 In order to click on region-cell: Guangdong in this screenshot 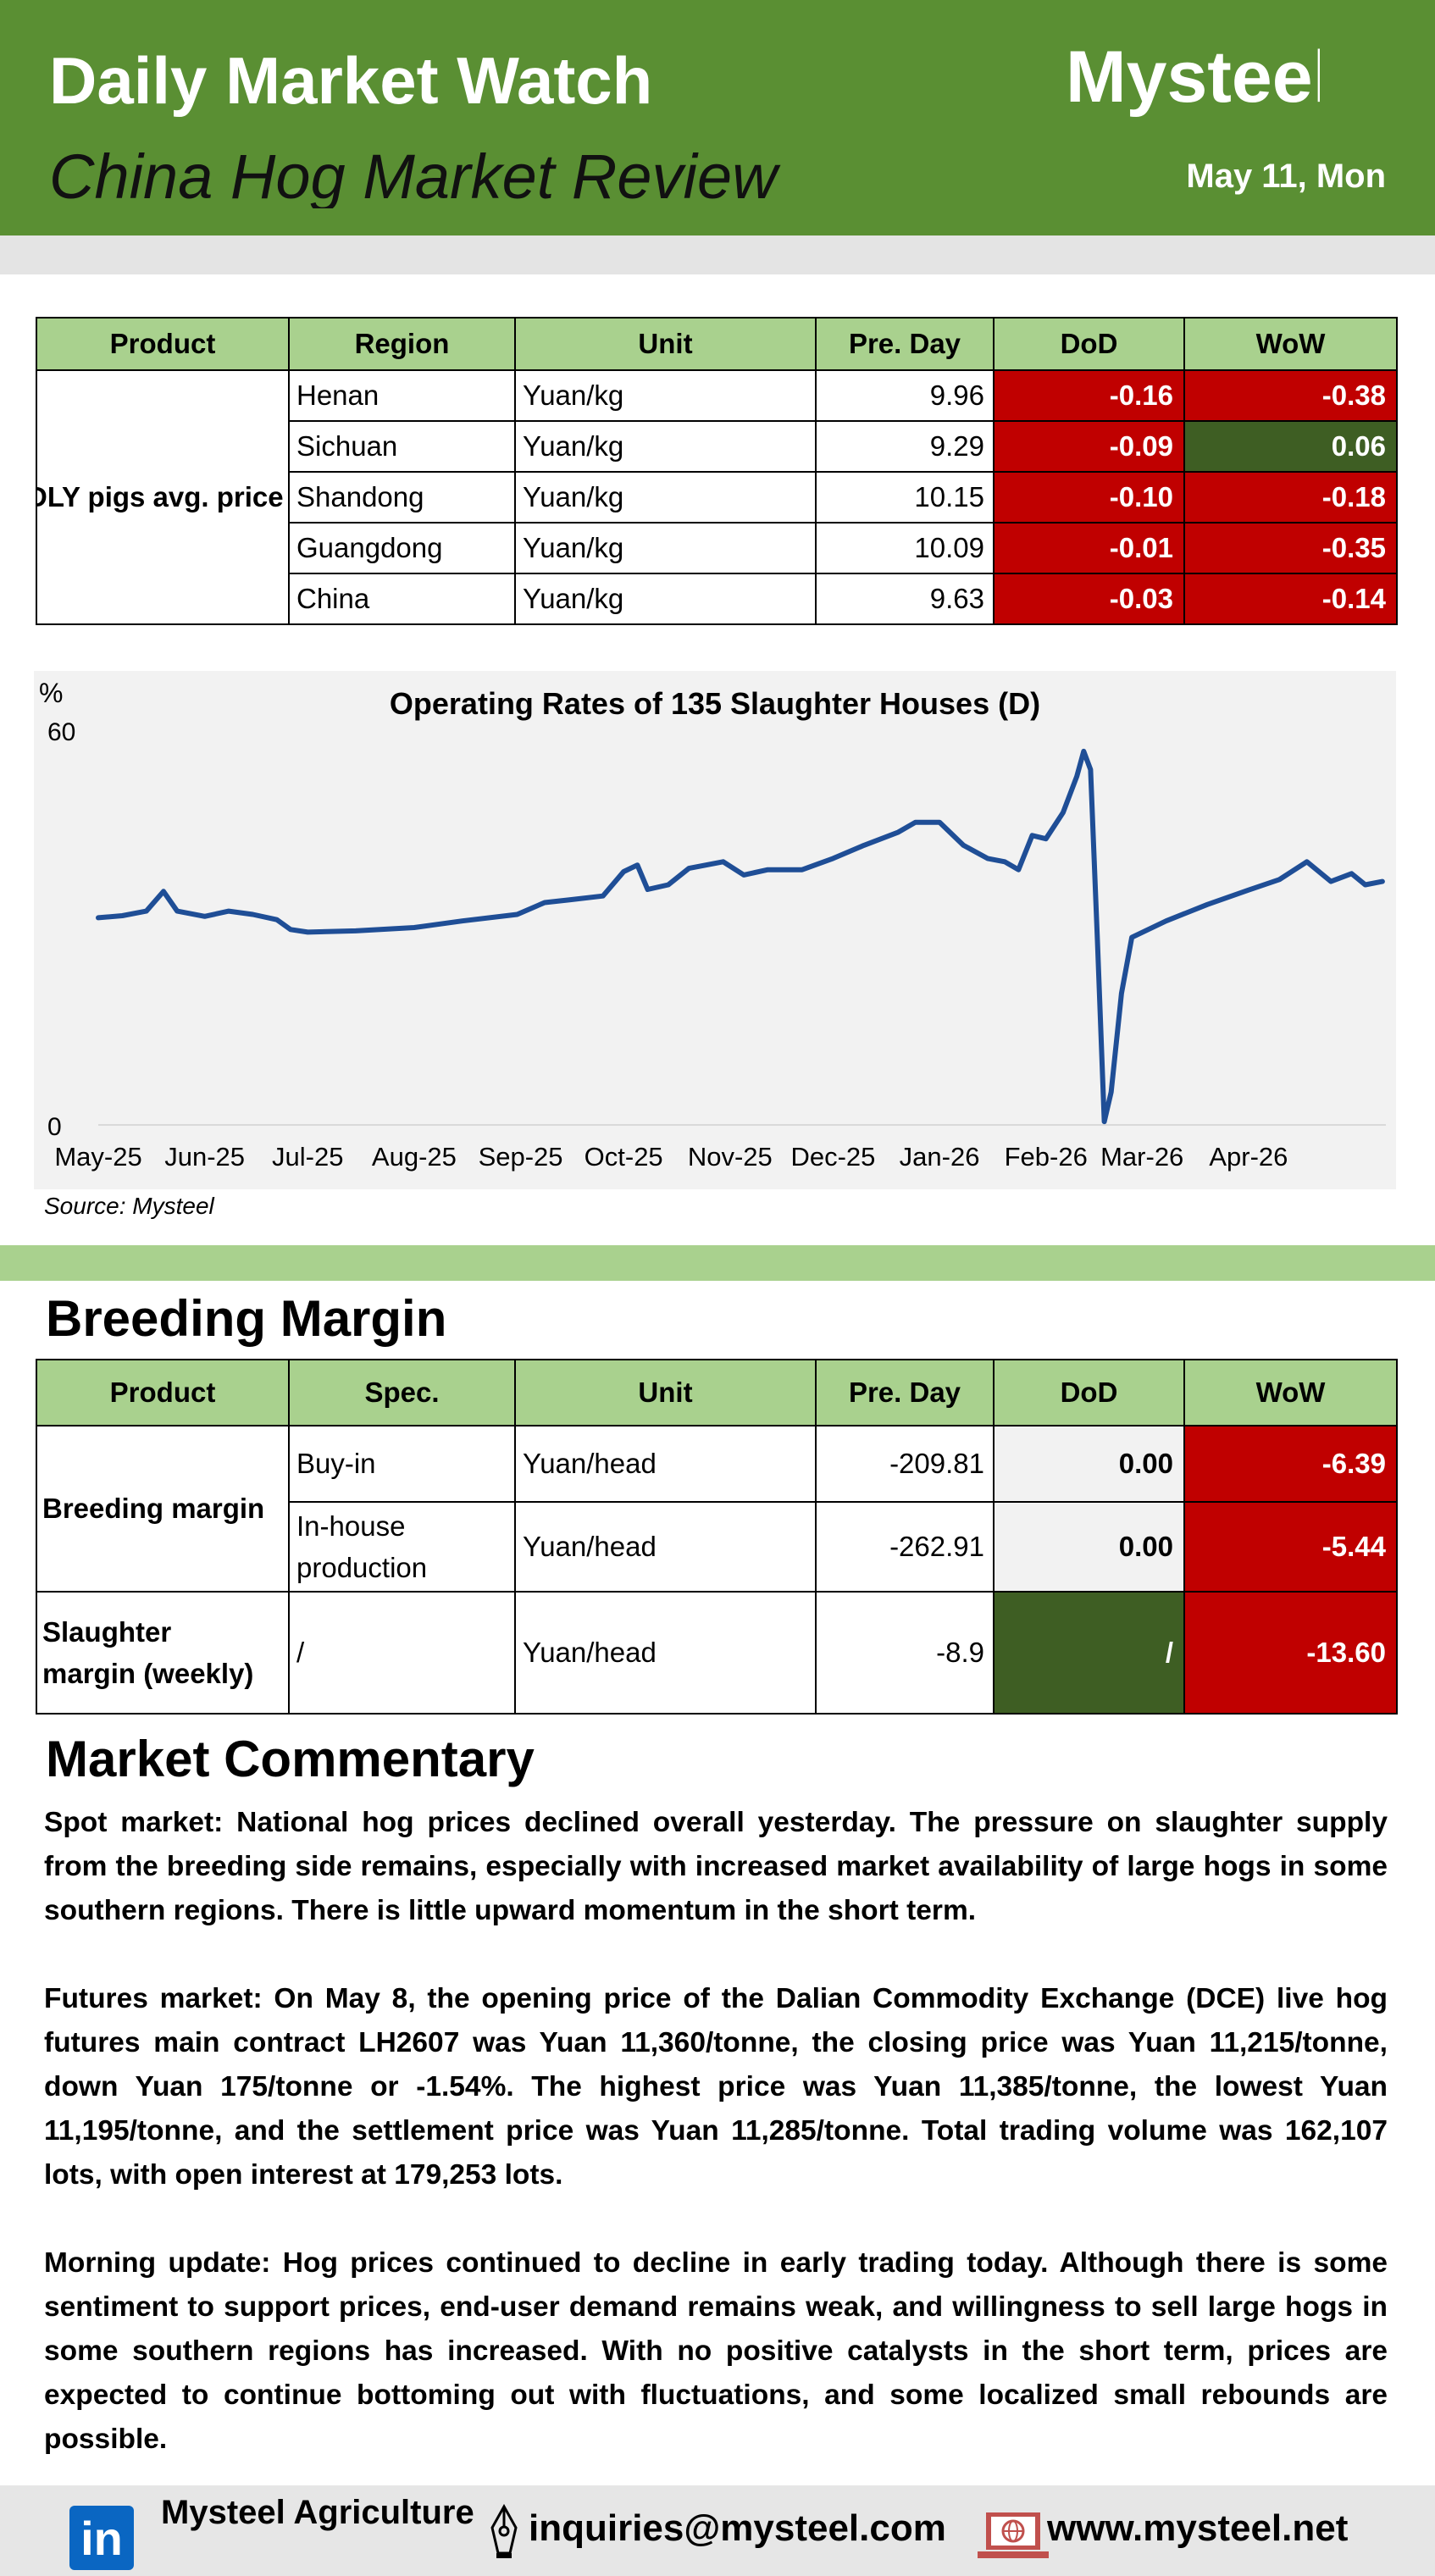, I will do `click(402, 548)`.